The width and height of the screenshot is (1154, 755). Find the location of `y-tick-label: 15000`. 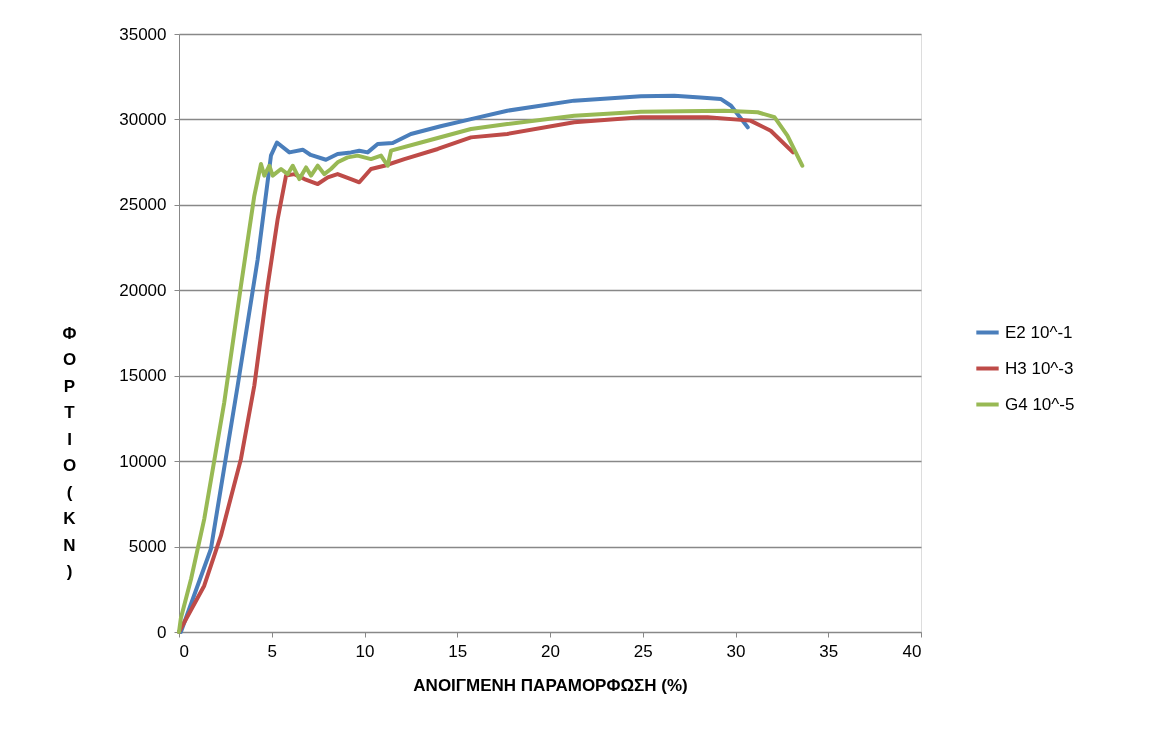

y-tick-label: 15000 is located at coordinates (143, 376).